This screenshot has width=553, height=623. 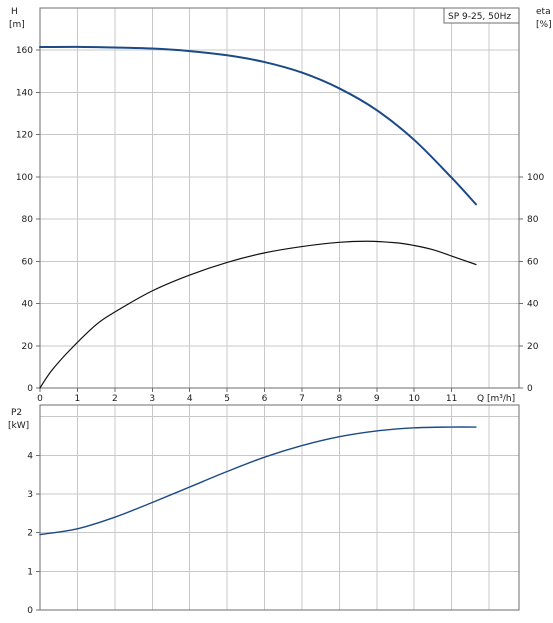 What do you see at coordinates (302, 399) in the screenshot?
I see `x-axis-tick-label: 7` at bounding box center [302, 399].